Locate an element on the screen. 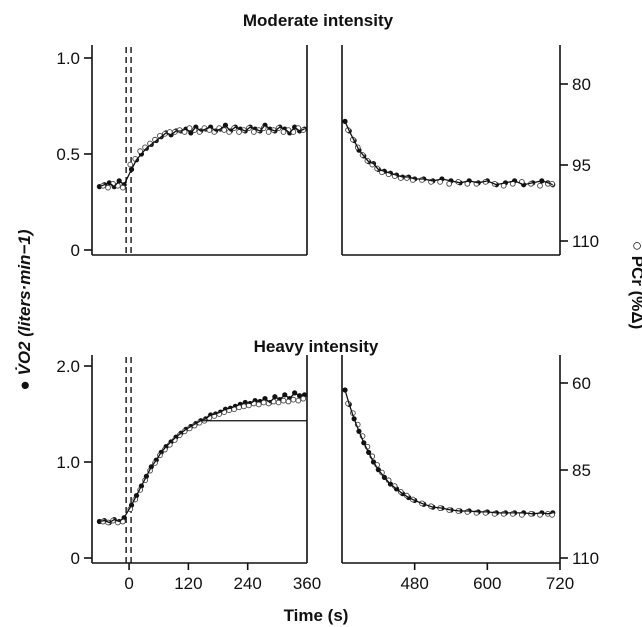  x-tick-label: 240 is located at coordinates (248, 583).